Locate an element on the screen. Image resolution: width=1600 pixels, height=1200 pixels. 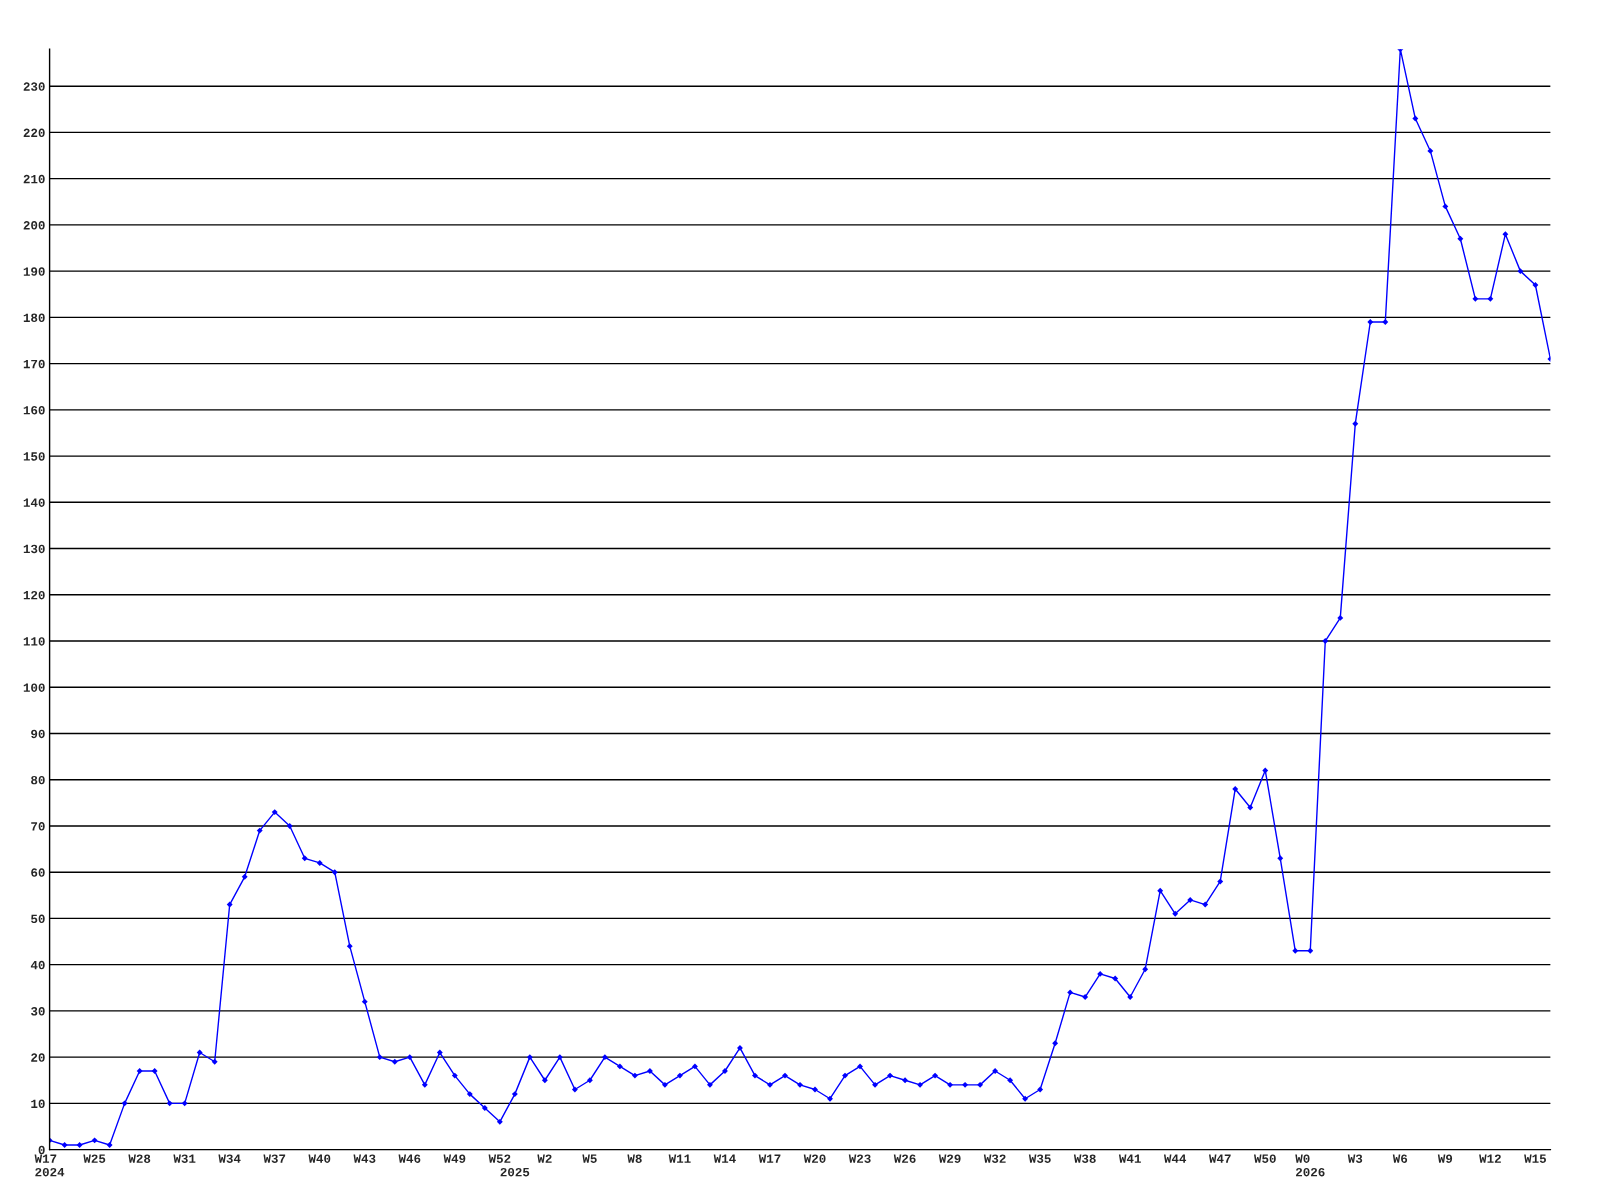
x-tick-label: W52 is located at coordinates (499, 1158).